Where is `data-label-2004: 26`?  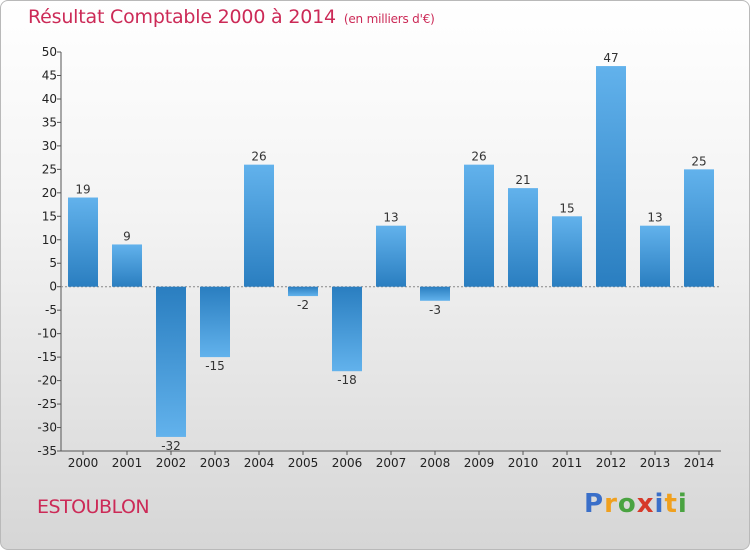 data-label-2004: 26 is located at coordinates (258, 157).